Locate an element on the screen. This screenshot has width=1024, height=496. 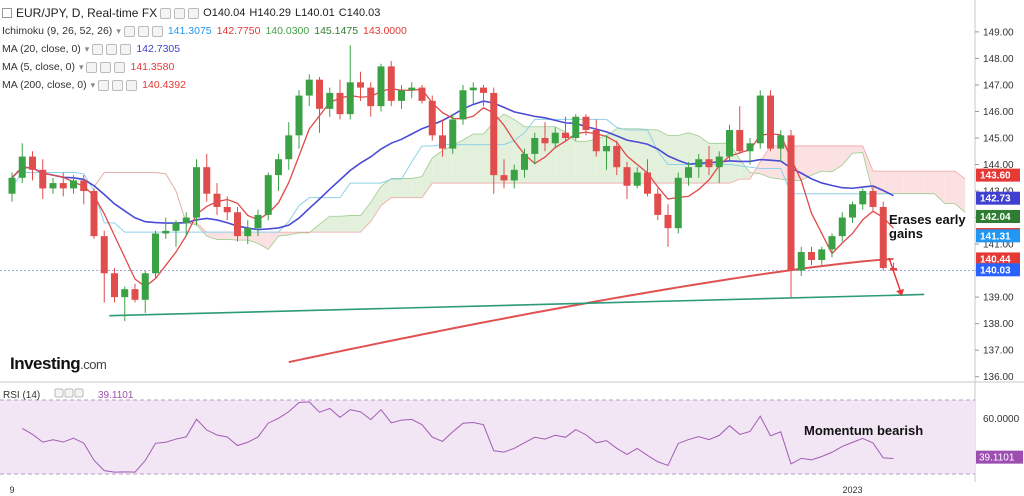
indicator-value: 141.3075 is located at coordinates (189, 31).